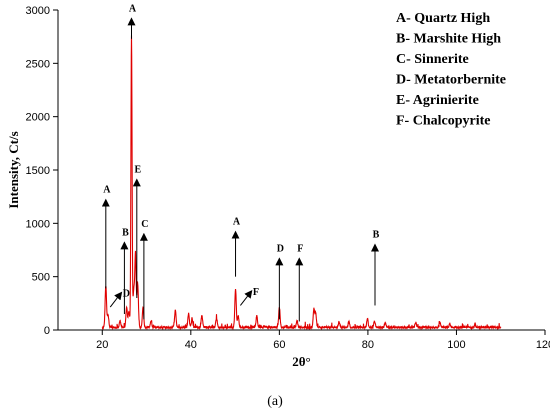 Image resolution: width=550 pixels, height=418 pixels. Describe the element at coordinates (137, 169) in the screenshot. I see `peak-label: E` at that location.